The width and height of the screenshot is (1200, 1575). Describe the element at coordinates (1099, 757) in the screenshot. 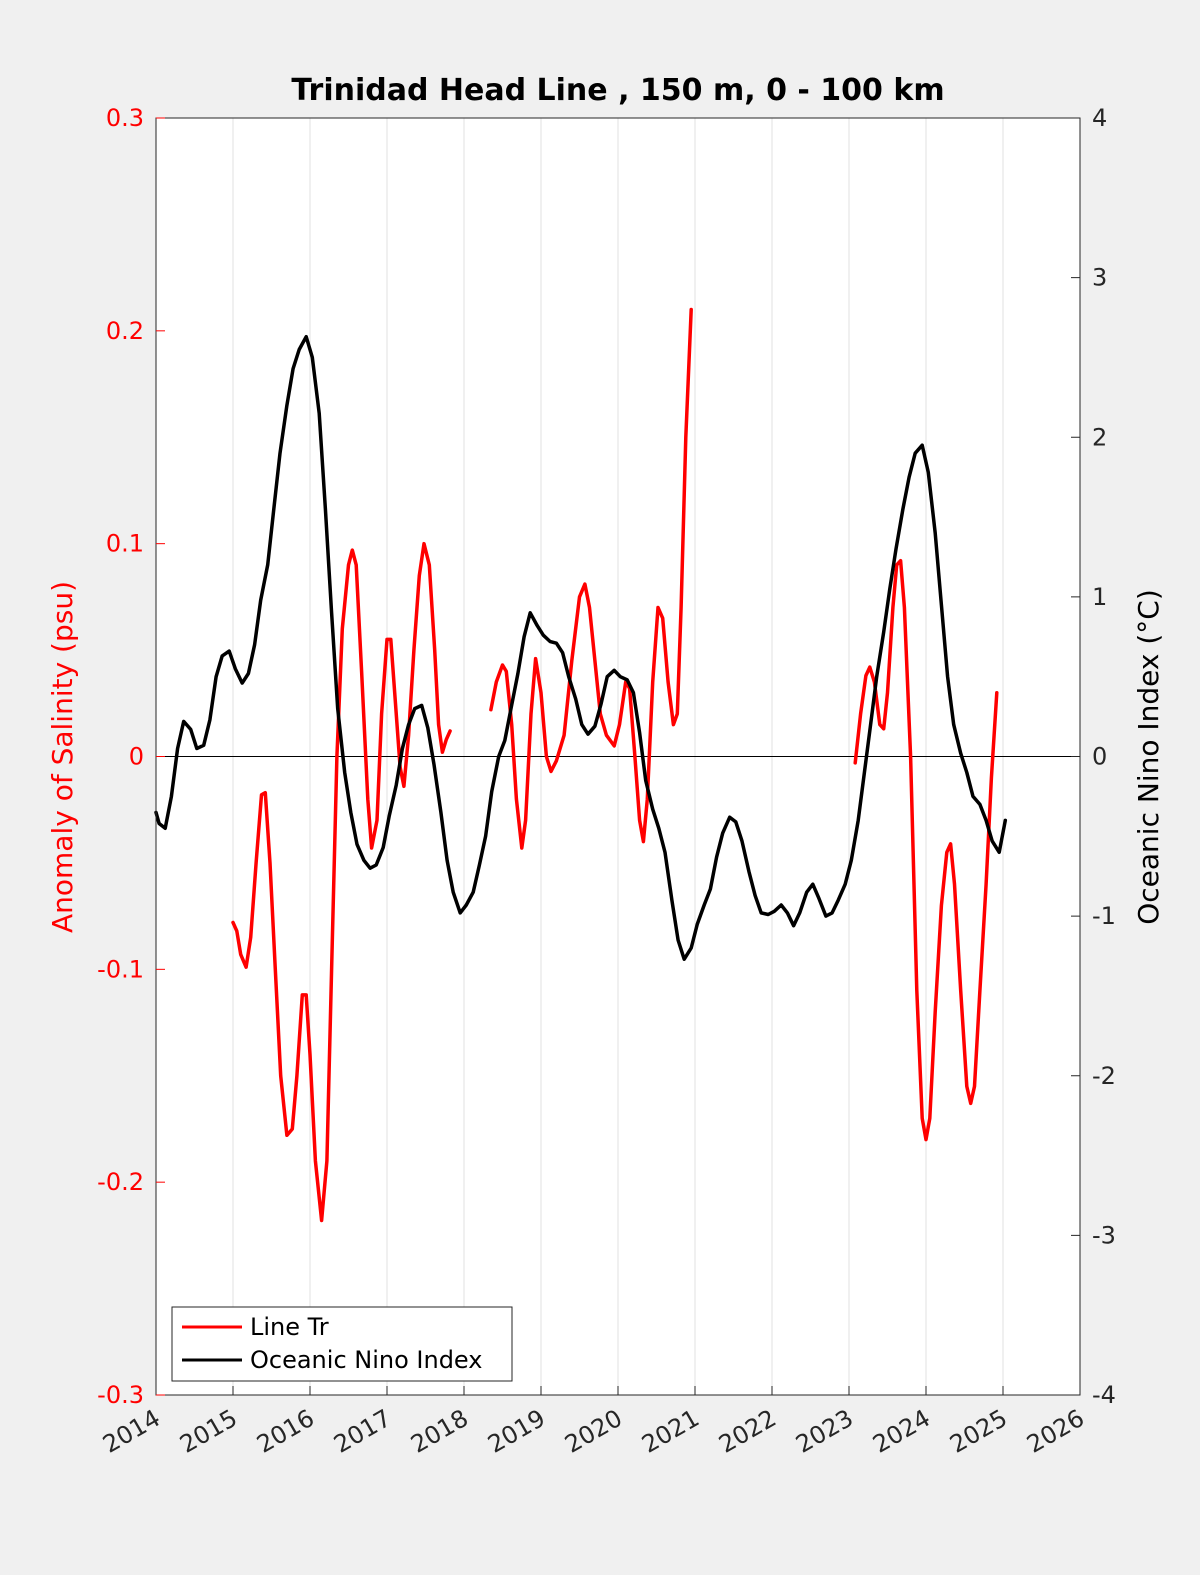

I see `y-right-tick-label: 0` at that location.